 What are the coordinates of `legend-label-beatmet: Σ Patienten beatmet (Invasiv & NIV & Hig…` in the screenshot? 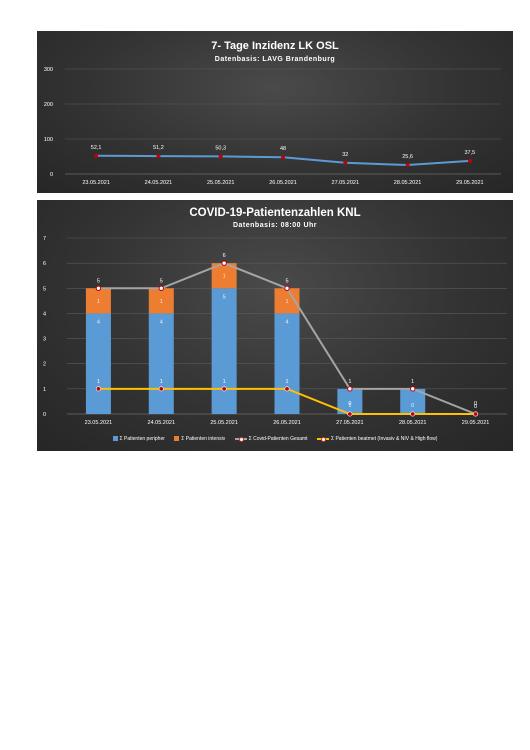 It's located at (384, 439).